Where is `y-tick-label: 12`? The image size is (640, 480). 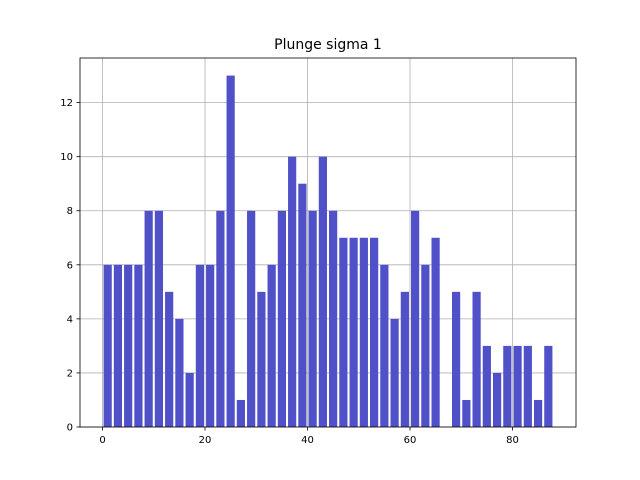
y-tick-label: 12 is located at coordinates (66, 103).